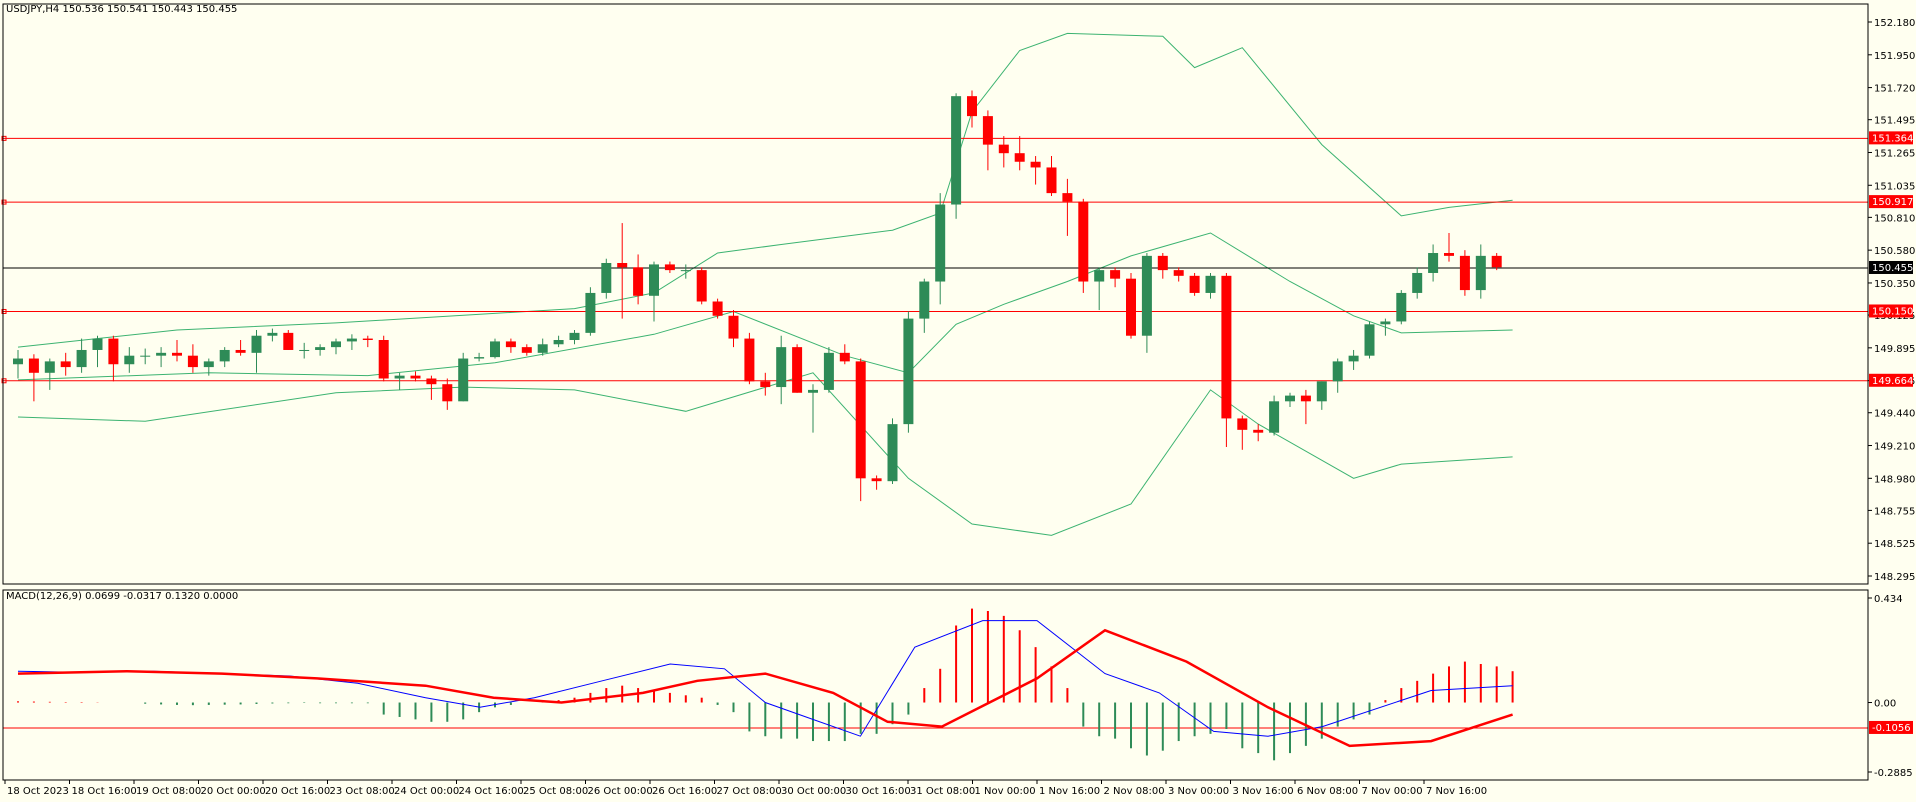 The height and width of the screenshot is (802, 1916). Describe the element at coordinates (813, 791) in the screenshot. I see `time-tick-label: 30 Oct 00:00` at that location.